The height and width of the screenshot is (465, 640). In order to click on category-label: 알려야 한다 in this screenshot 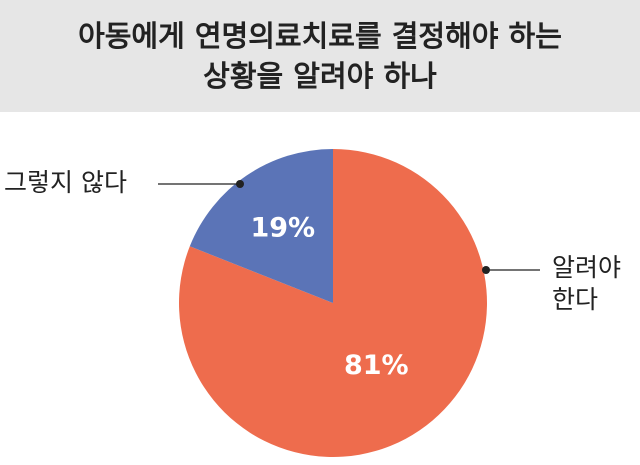, I will do `click(587, 283)`.